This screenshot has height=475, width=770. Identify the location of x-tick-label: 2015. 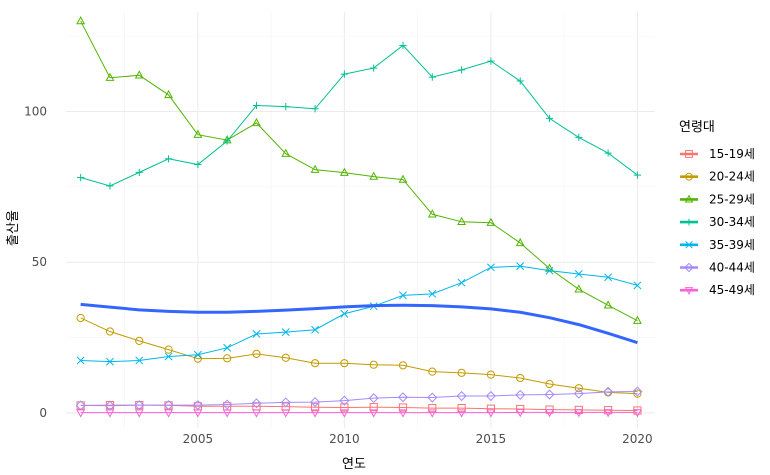
(491, 439).